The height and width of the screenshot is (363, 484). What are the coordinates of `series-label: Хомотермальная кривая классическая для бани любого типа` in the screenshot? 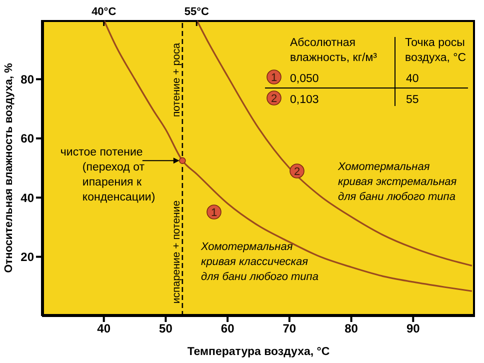 It's located at (259, 262).